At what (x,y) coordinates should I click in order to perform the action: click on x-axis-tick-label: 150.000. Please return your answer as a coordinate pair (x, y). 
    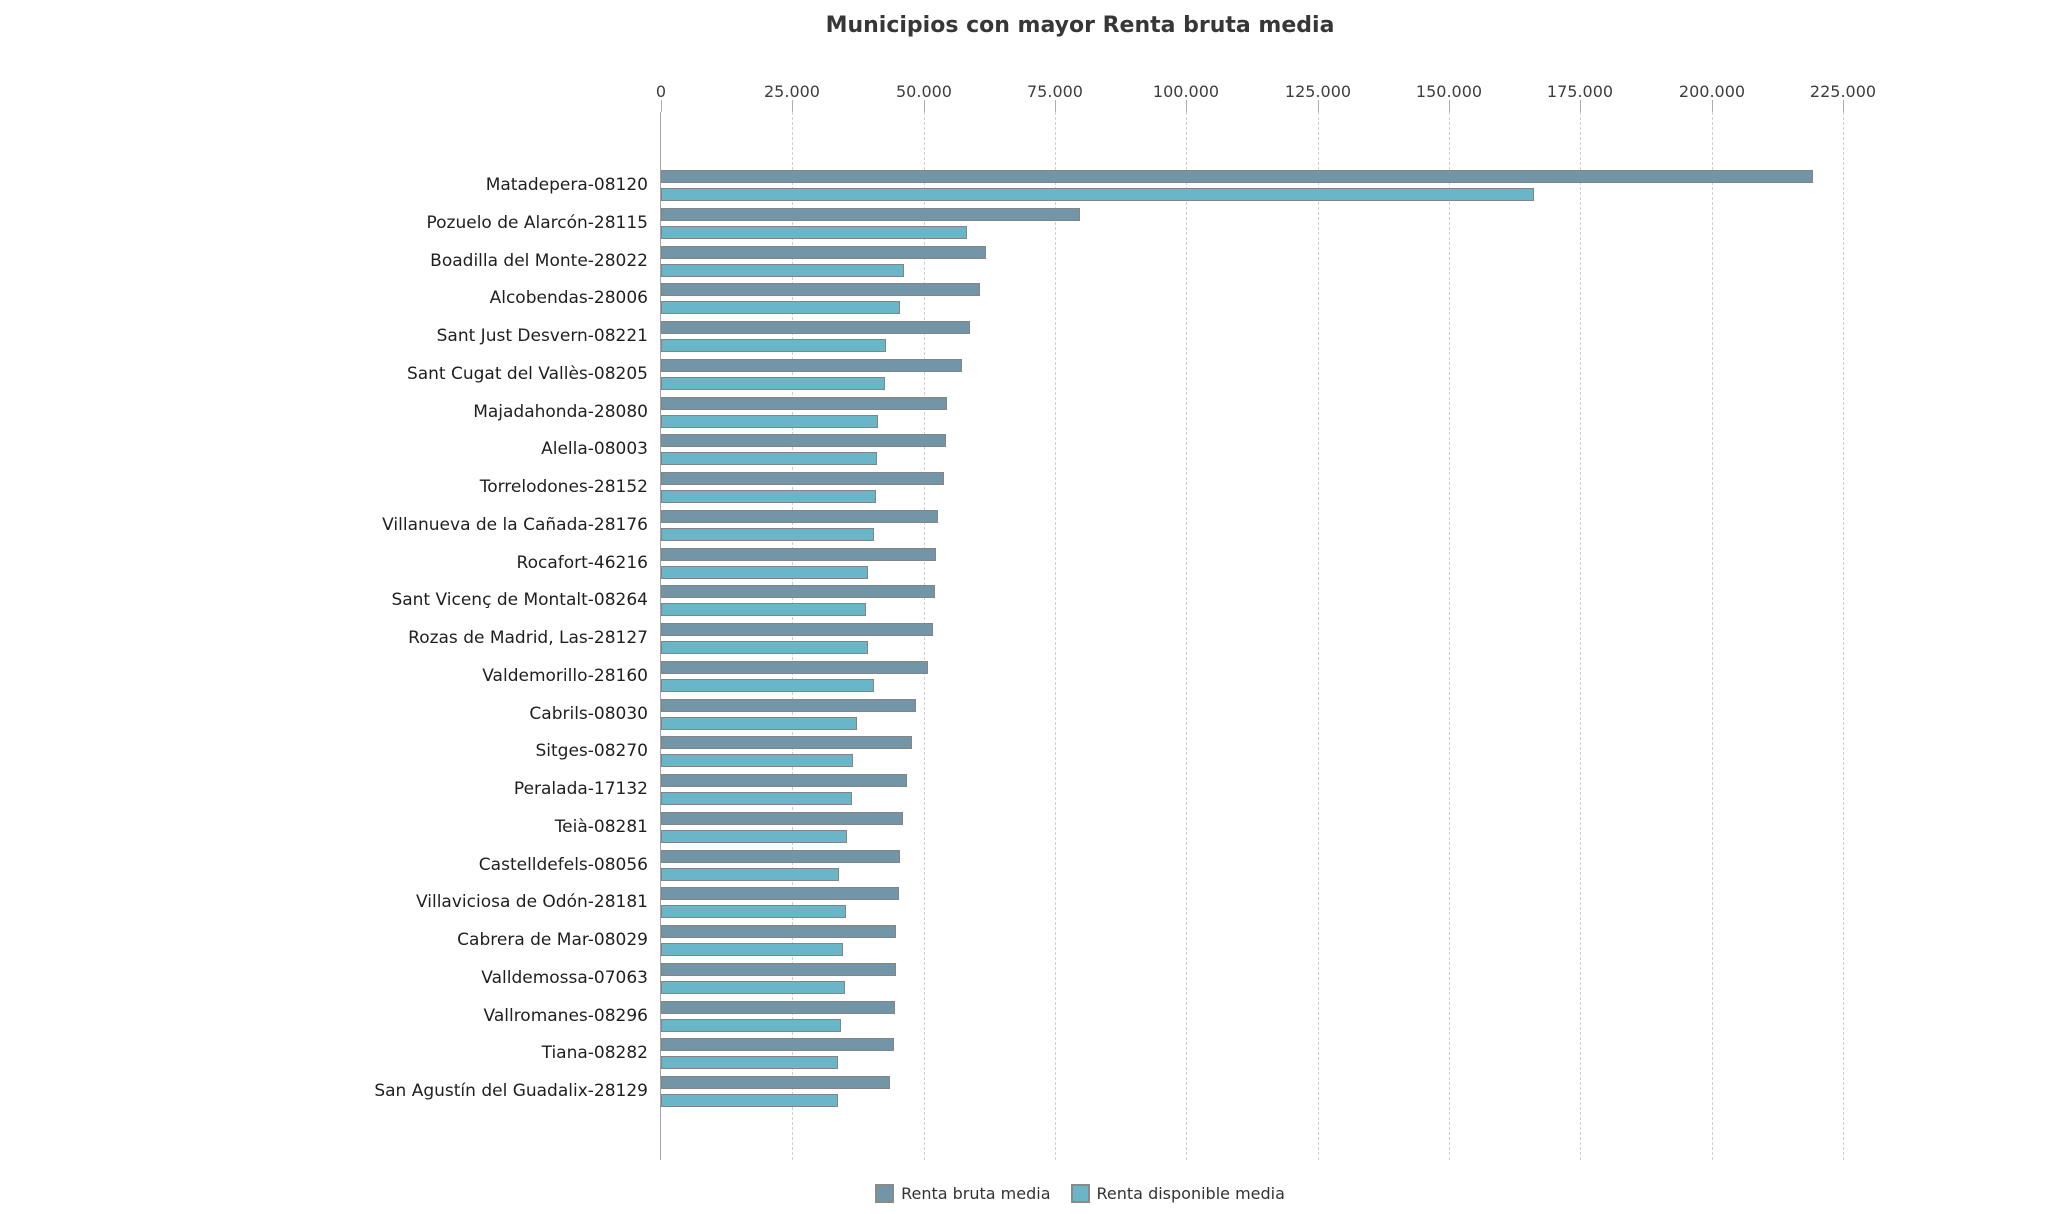
    Looking at the image, I should click on (1449, 91).